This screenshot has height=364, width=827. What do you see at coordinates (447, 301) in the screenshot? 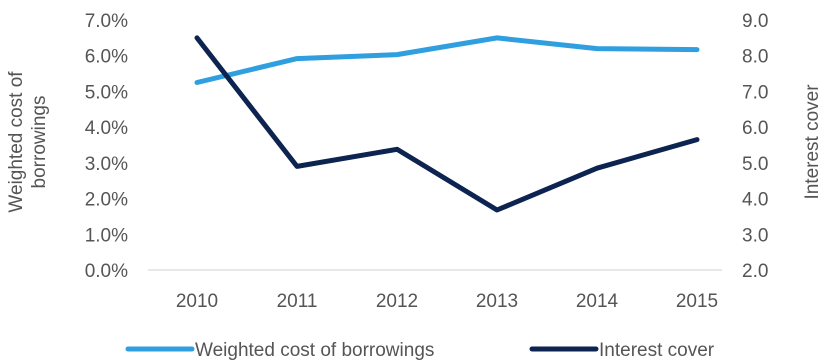
I see `x-ticks: 2010 2011 2012 2013 2014 2015` at bounding box center [447, 301].